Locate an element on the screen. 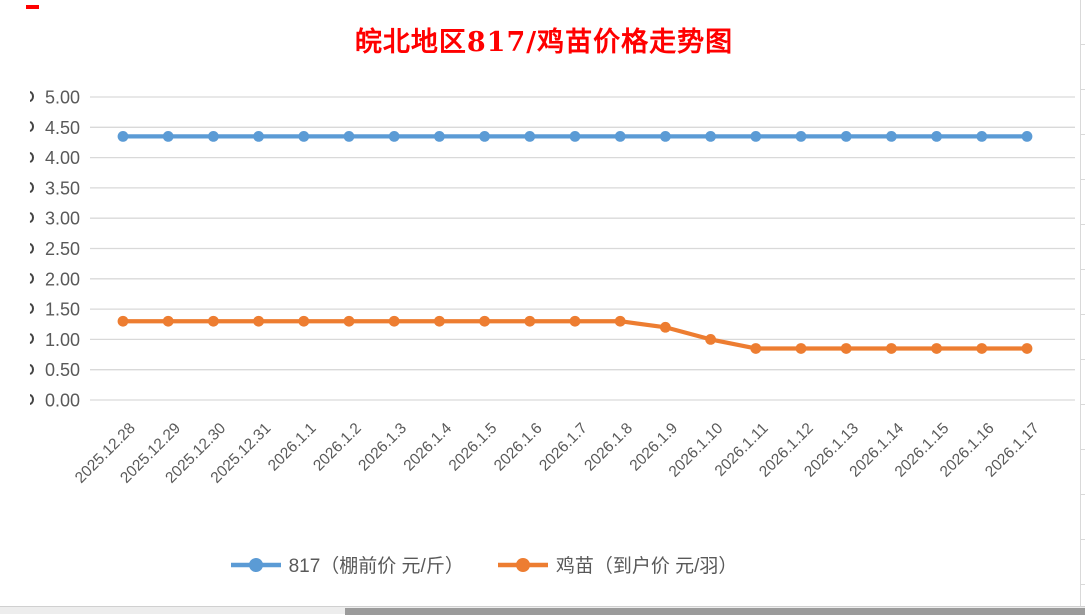  legend-label: 鸡苗（到户价 元/羽） is located at coordinates (646, 566).